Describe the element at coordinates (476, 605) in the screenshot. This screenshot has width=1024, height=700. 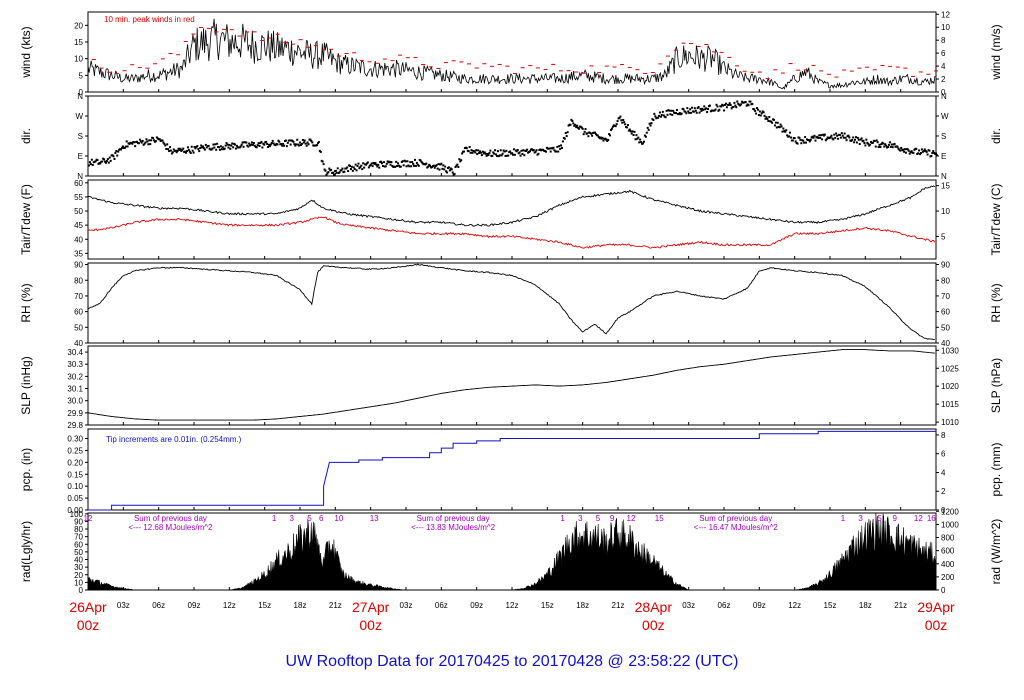
I see `time-minor-label: 09z` at that location.